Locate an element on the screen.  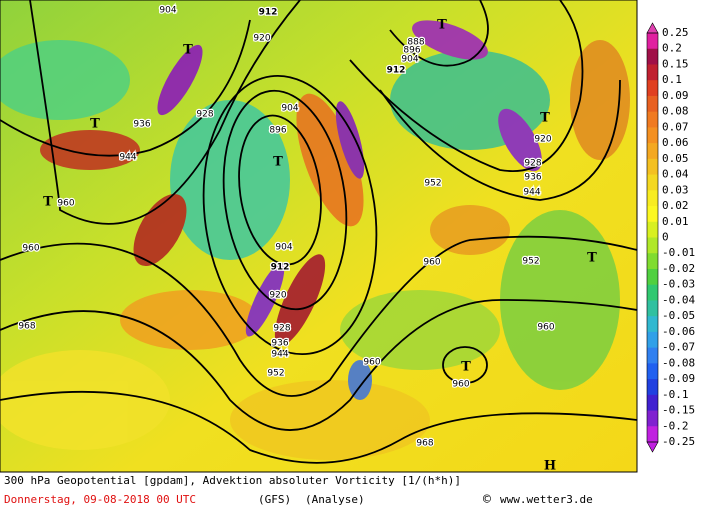
colorbar-label: -0.02 is located at coordinates (678, 268).